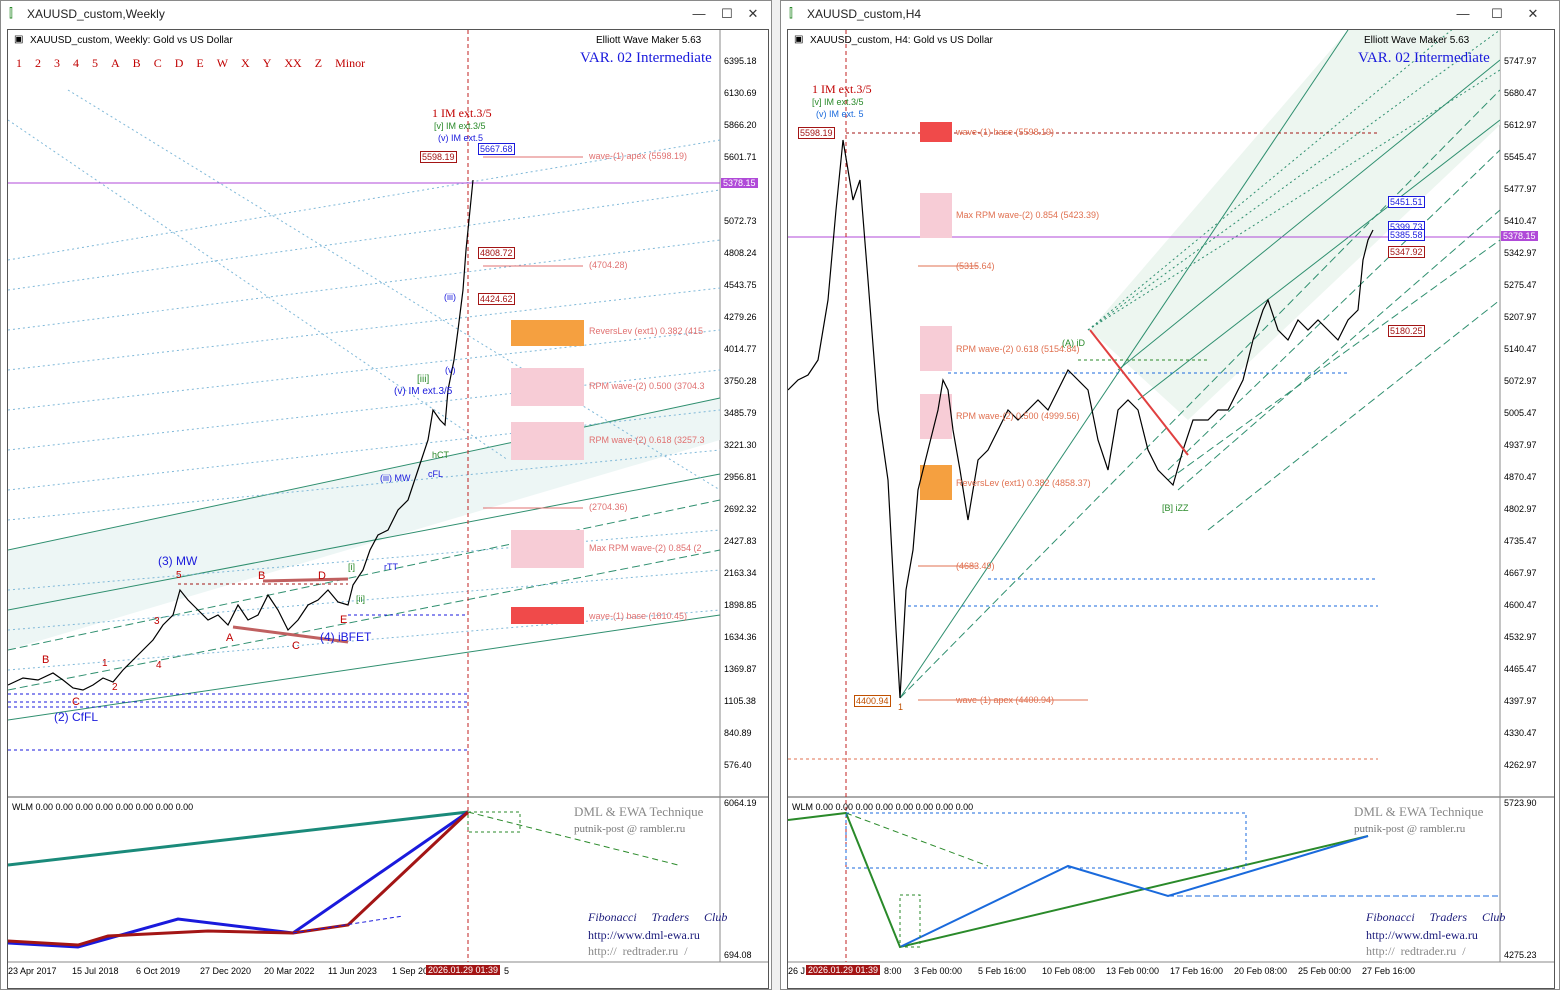  Describe the element at coordinates (740, 573) in the screenshot. I see `price-tick: 2163.34` at that location.